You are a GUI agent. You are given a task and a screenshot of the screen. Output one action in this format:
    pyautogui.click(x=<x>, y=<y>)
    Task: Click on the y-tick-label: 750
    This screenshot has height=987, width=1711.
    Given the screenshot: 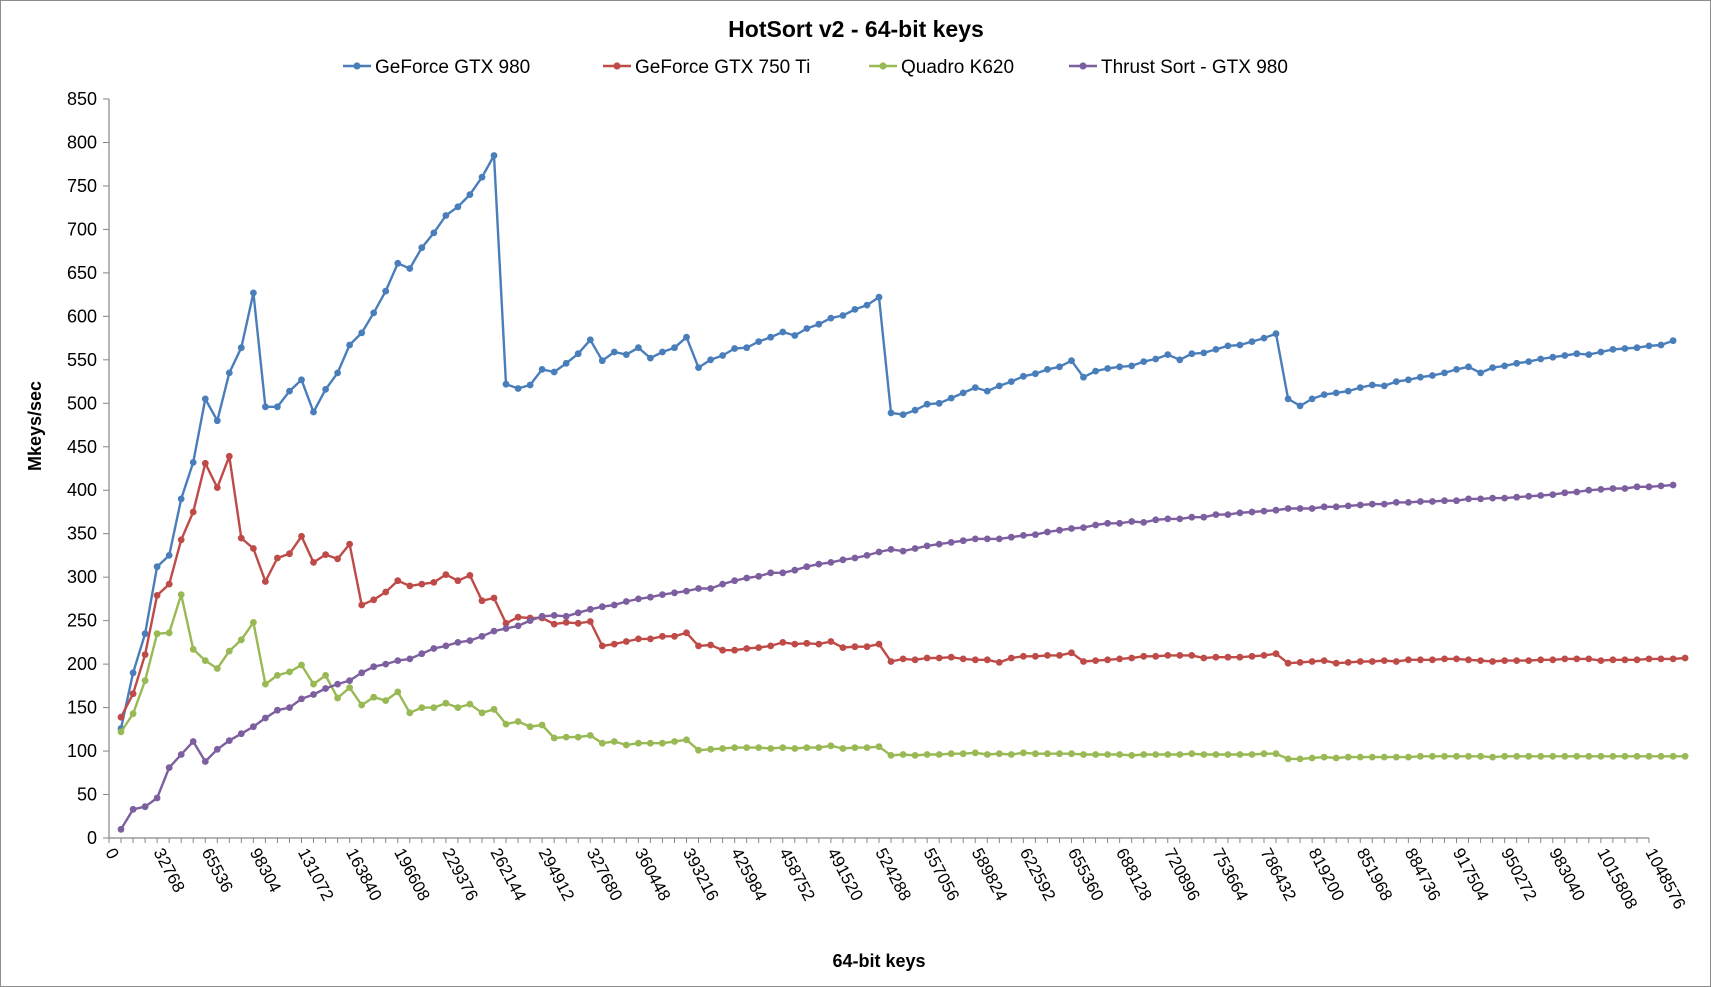 What is the action you would take?
    pyautogui.click(x=82, y=186)
    